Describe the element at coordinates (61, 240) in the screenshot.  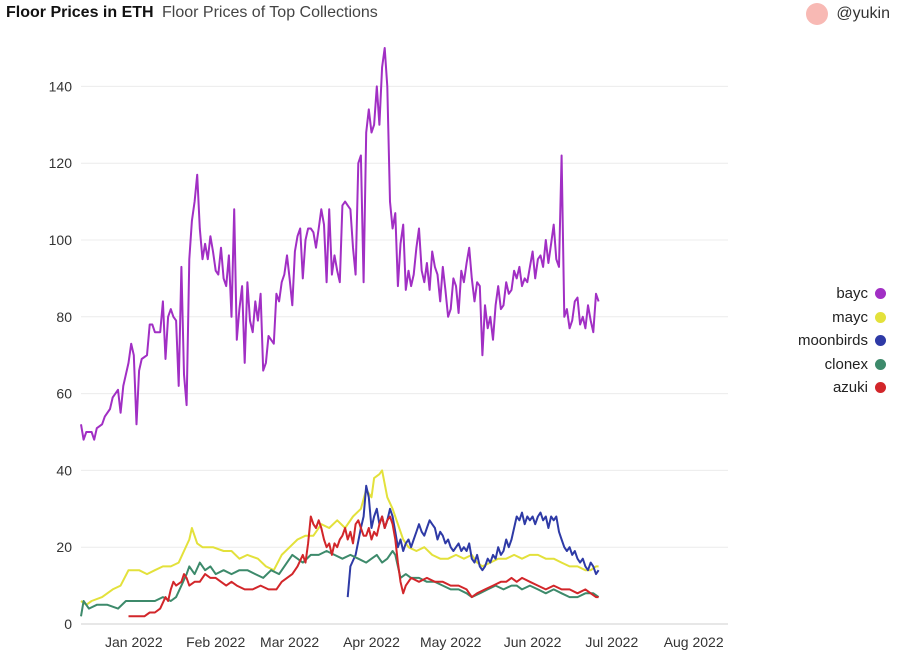
I see `y-tick-label: 100` at that location.